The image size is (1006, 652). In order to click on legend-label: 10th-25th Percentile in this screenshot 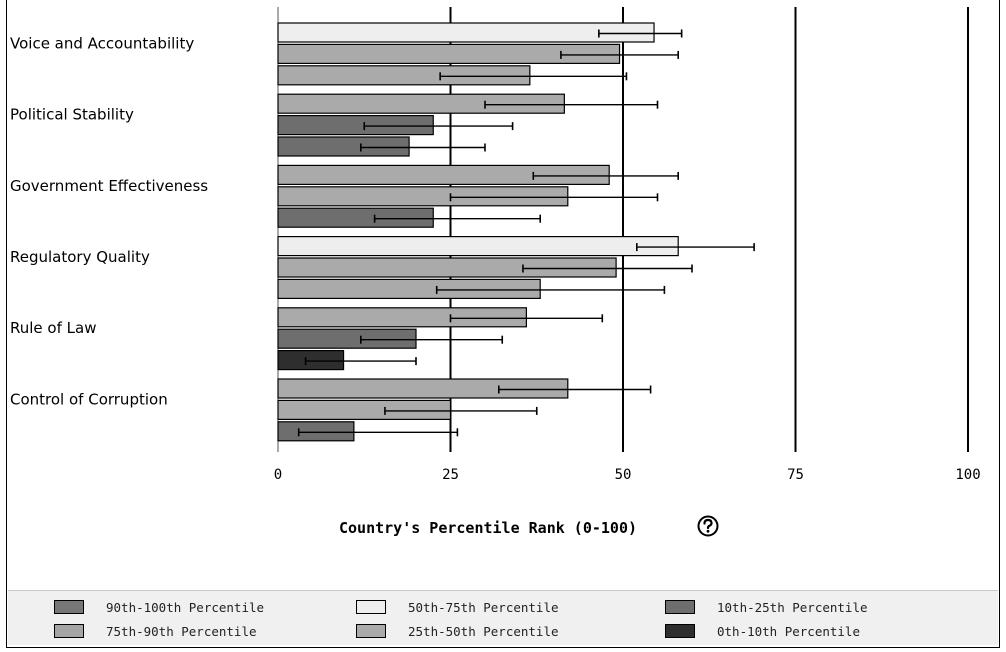, I will do `click(792, 607)`.